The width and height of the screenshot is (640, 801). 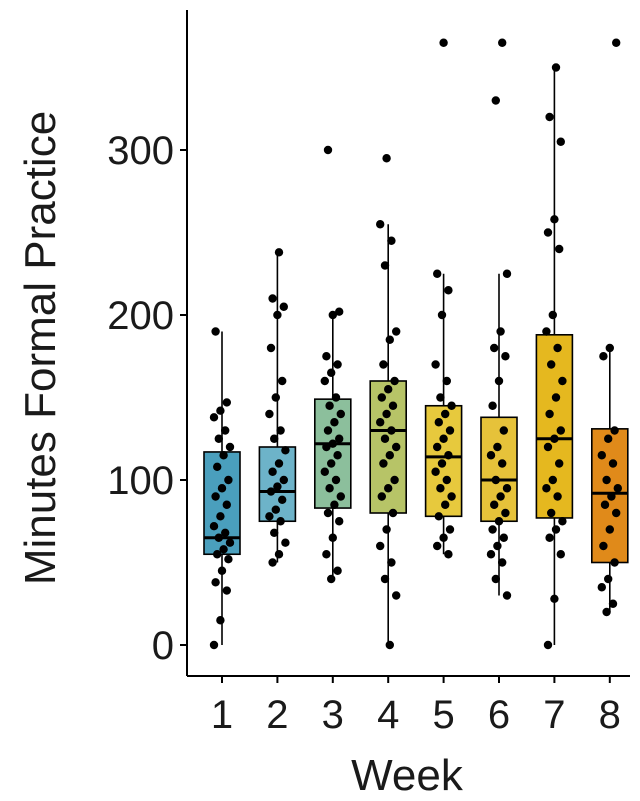 I want to click on y-axis-title: Minutes Formal Practice, so click(x=40, y=348).